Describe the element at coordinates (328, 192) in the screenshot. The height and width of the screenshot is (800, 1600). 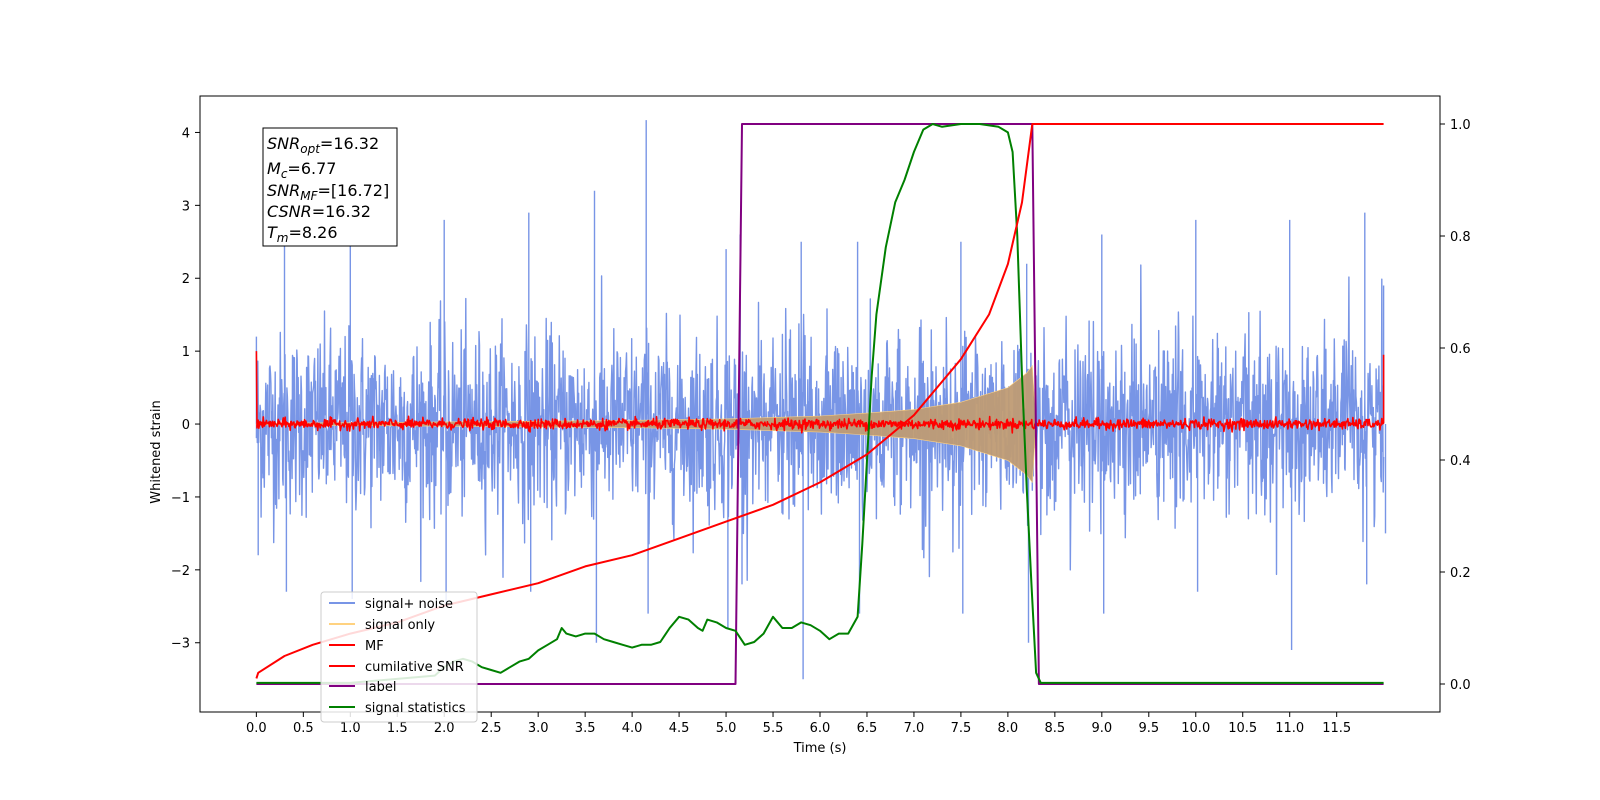
I see `annotation-snr-mf: SNRMF=[16.72]` at that location.